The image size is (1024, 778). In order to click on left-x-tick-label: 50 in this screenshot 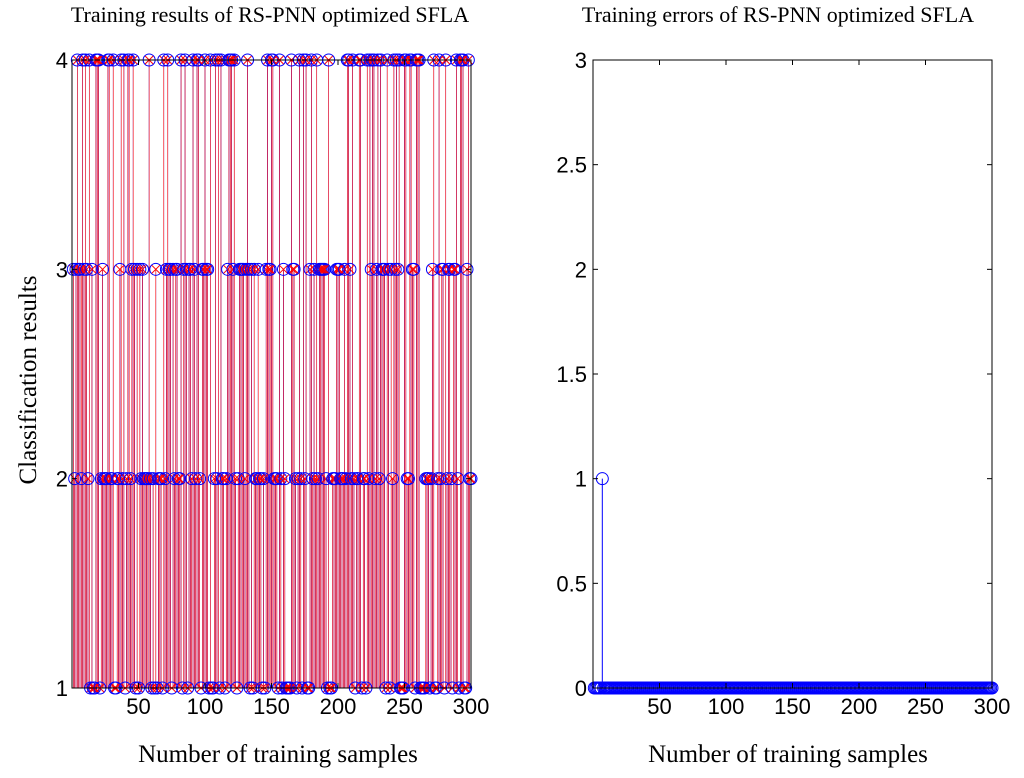, I will do `click(138, 706)`.